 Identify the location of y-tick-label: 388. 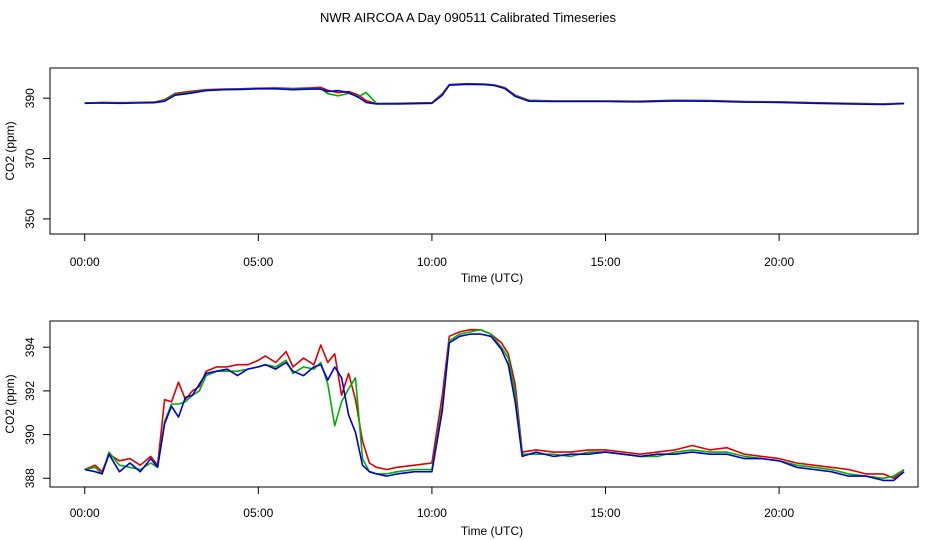
(30, 478).